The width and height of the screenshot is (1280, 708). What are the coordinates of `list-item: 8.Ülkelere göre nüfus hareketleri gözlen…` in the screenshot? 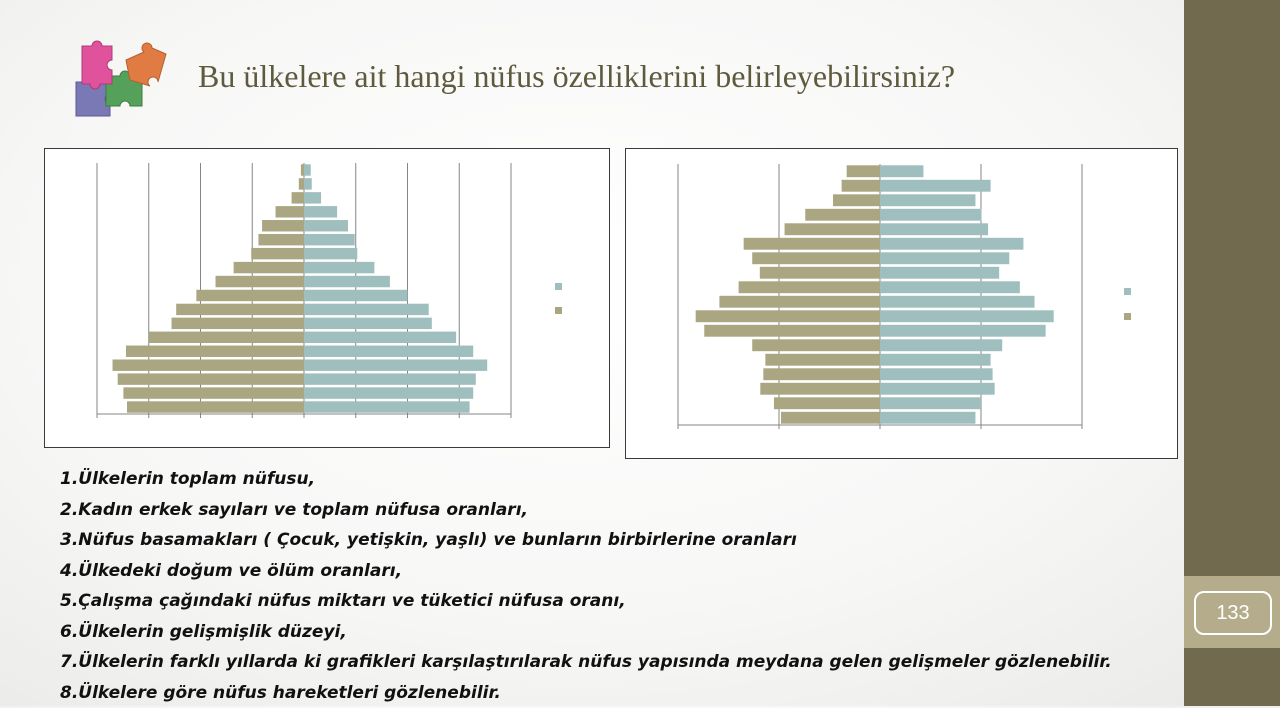 It's located at (586, 693).